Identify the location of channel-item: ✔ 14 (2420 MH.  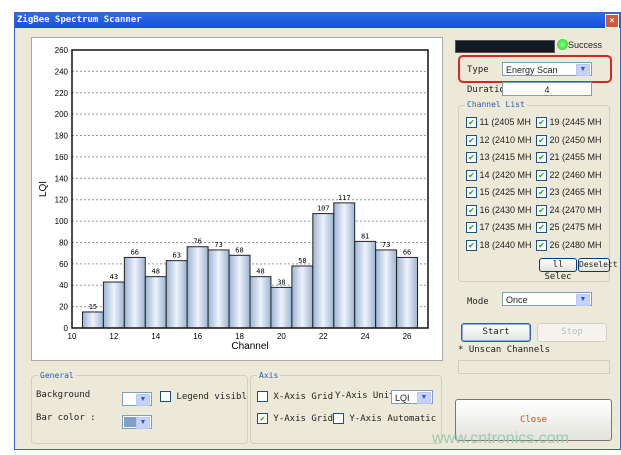
(499, 175).